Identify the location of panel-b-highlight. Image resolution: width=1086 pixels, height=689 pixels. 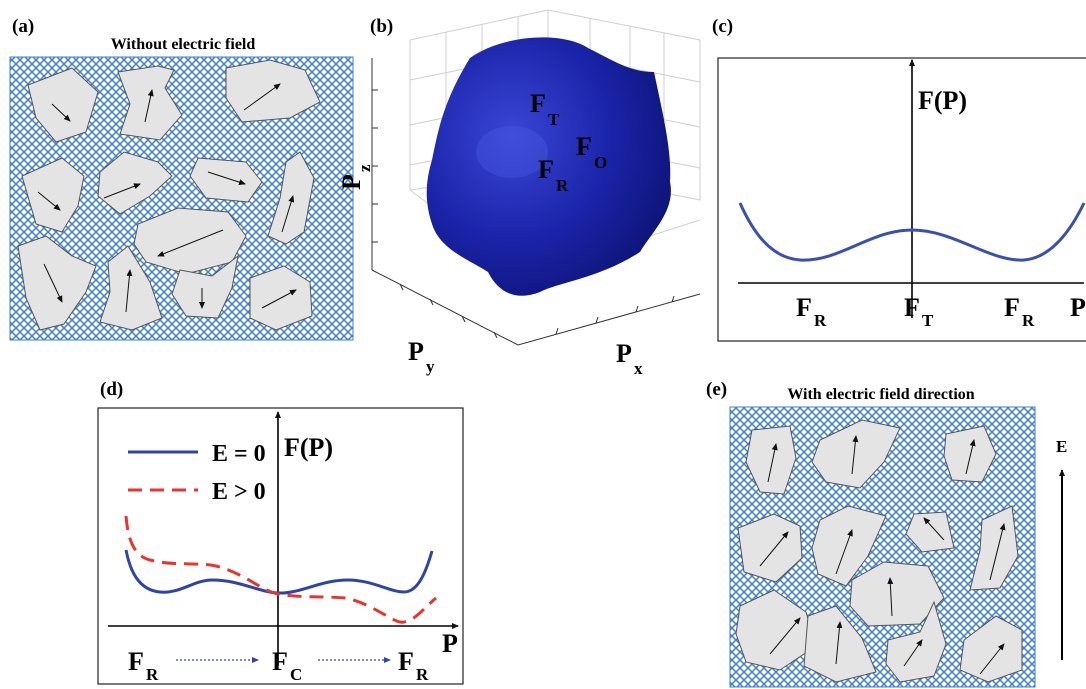
(512, 152).